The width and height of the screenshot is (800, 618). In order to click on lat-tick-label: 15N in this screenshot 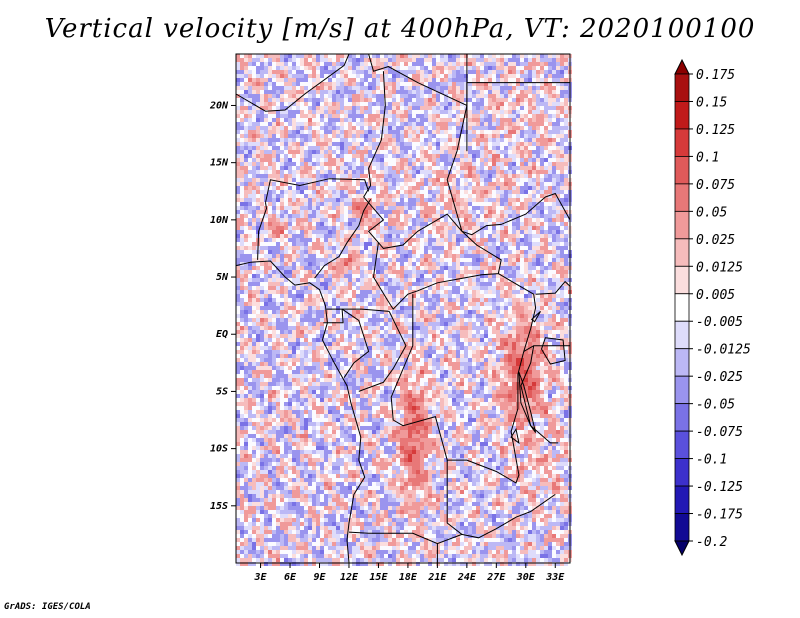, I will do `click(219, 163)`.